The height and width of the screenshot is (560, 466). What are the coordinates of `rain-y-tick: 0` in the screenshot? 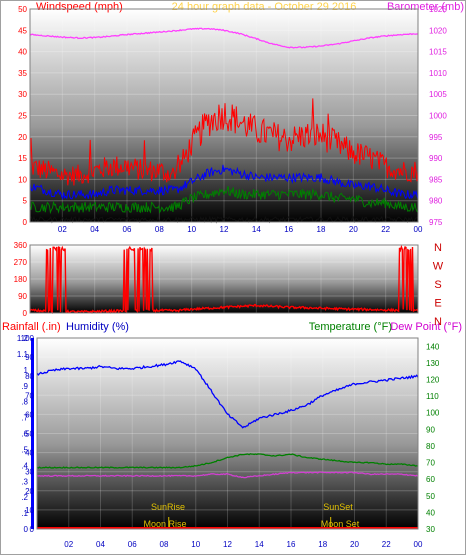 It's located at (26, 529).